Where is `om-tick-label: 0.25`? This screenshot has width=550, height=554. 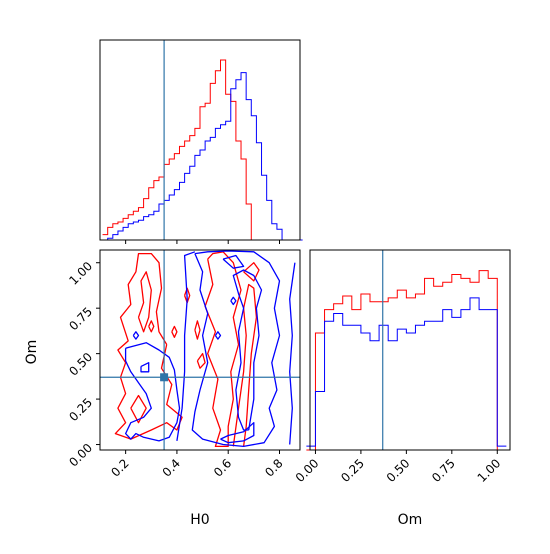
om-tick-label: 0.25 is located at coordinates (352, 470).